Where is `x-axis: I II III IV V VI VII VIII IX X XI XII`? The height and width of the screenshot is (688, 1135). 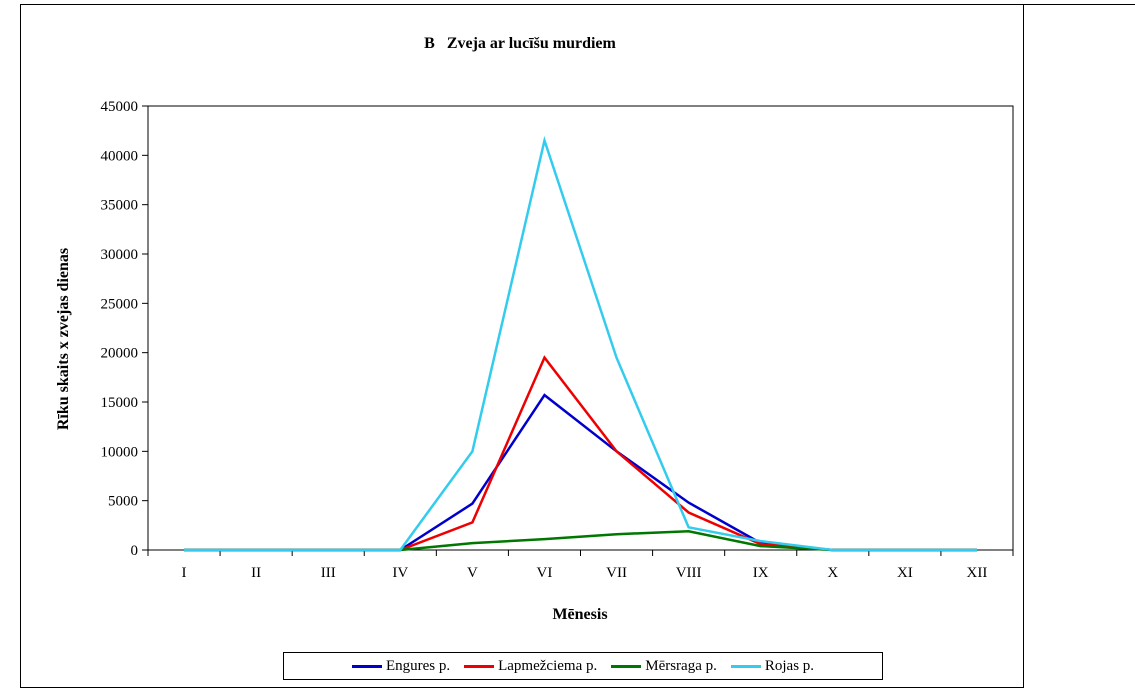
x-axis: I II III IV V VI VII VIII IX X XI XII is located at coordinates (580, 565).